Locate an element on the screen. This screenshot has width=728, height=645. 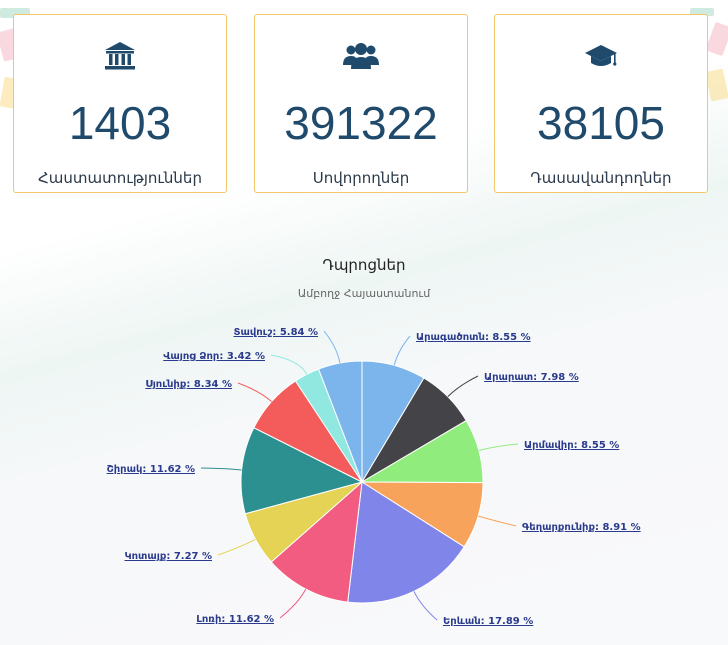
pie-data-label: Արմավիր: 8.55 % is located at coordinates (571, 445).